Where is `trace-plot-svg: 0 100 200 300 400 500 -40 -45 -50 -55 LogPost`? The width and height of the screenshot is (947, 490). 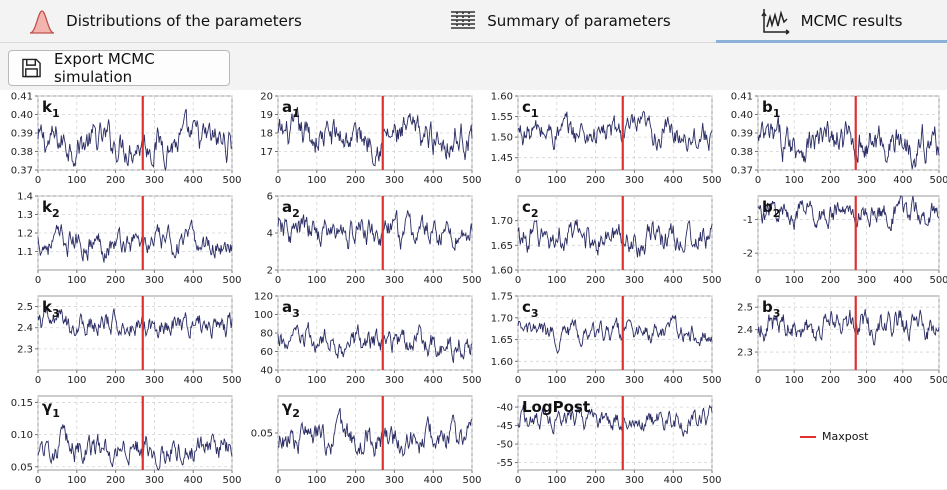 trace-plot-svg: 0 100 200 300 400 500 -40 -45 -50 -55 LogPost is located at coordinates (609, 440).